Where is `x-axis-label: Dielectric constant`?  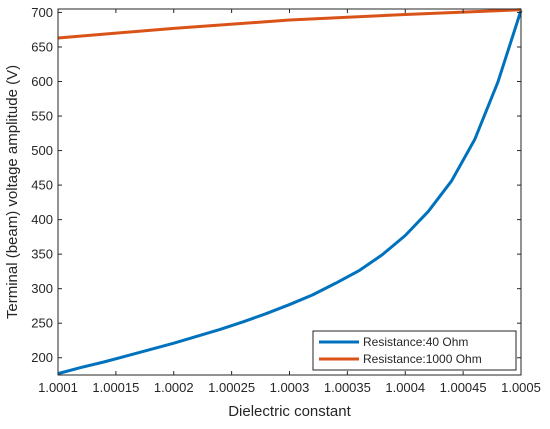
x-axis-label: Dielectric constant is located at coordinates (289, 411).